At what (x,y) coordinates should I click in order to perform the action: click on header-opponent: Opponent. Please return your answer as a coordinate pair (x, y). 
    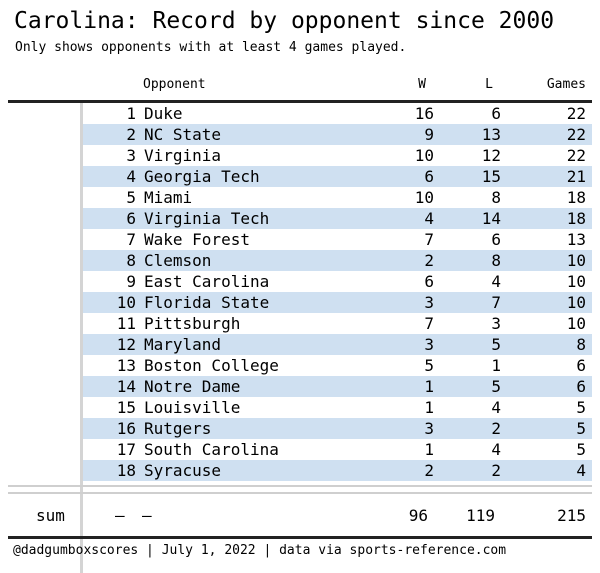
    Looking at the image, I should click on (174, 84).